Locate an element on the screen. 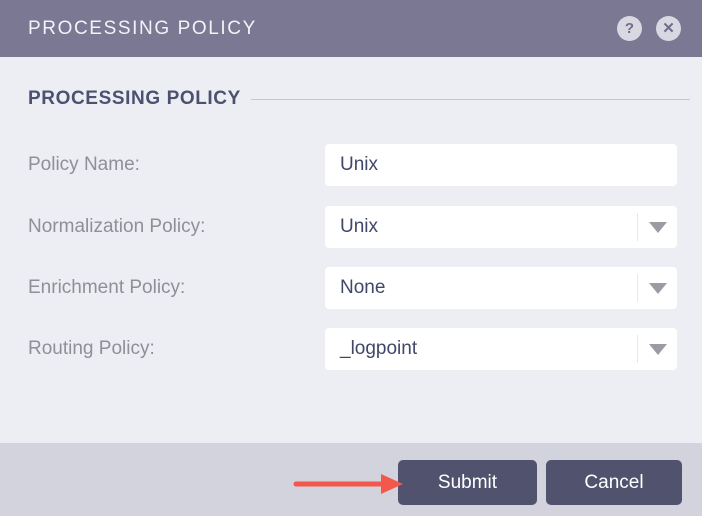 The width and height of the screenshot is (702, 516). section-header: PROCESSING POLICY is located at coordinates (359, 99).